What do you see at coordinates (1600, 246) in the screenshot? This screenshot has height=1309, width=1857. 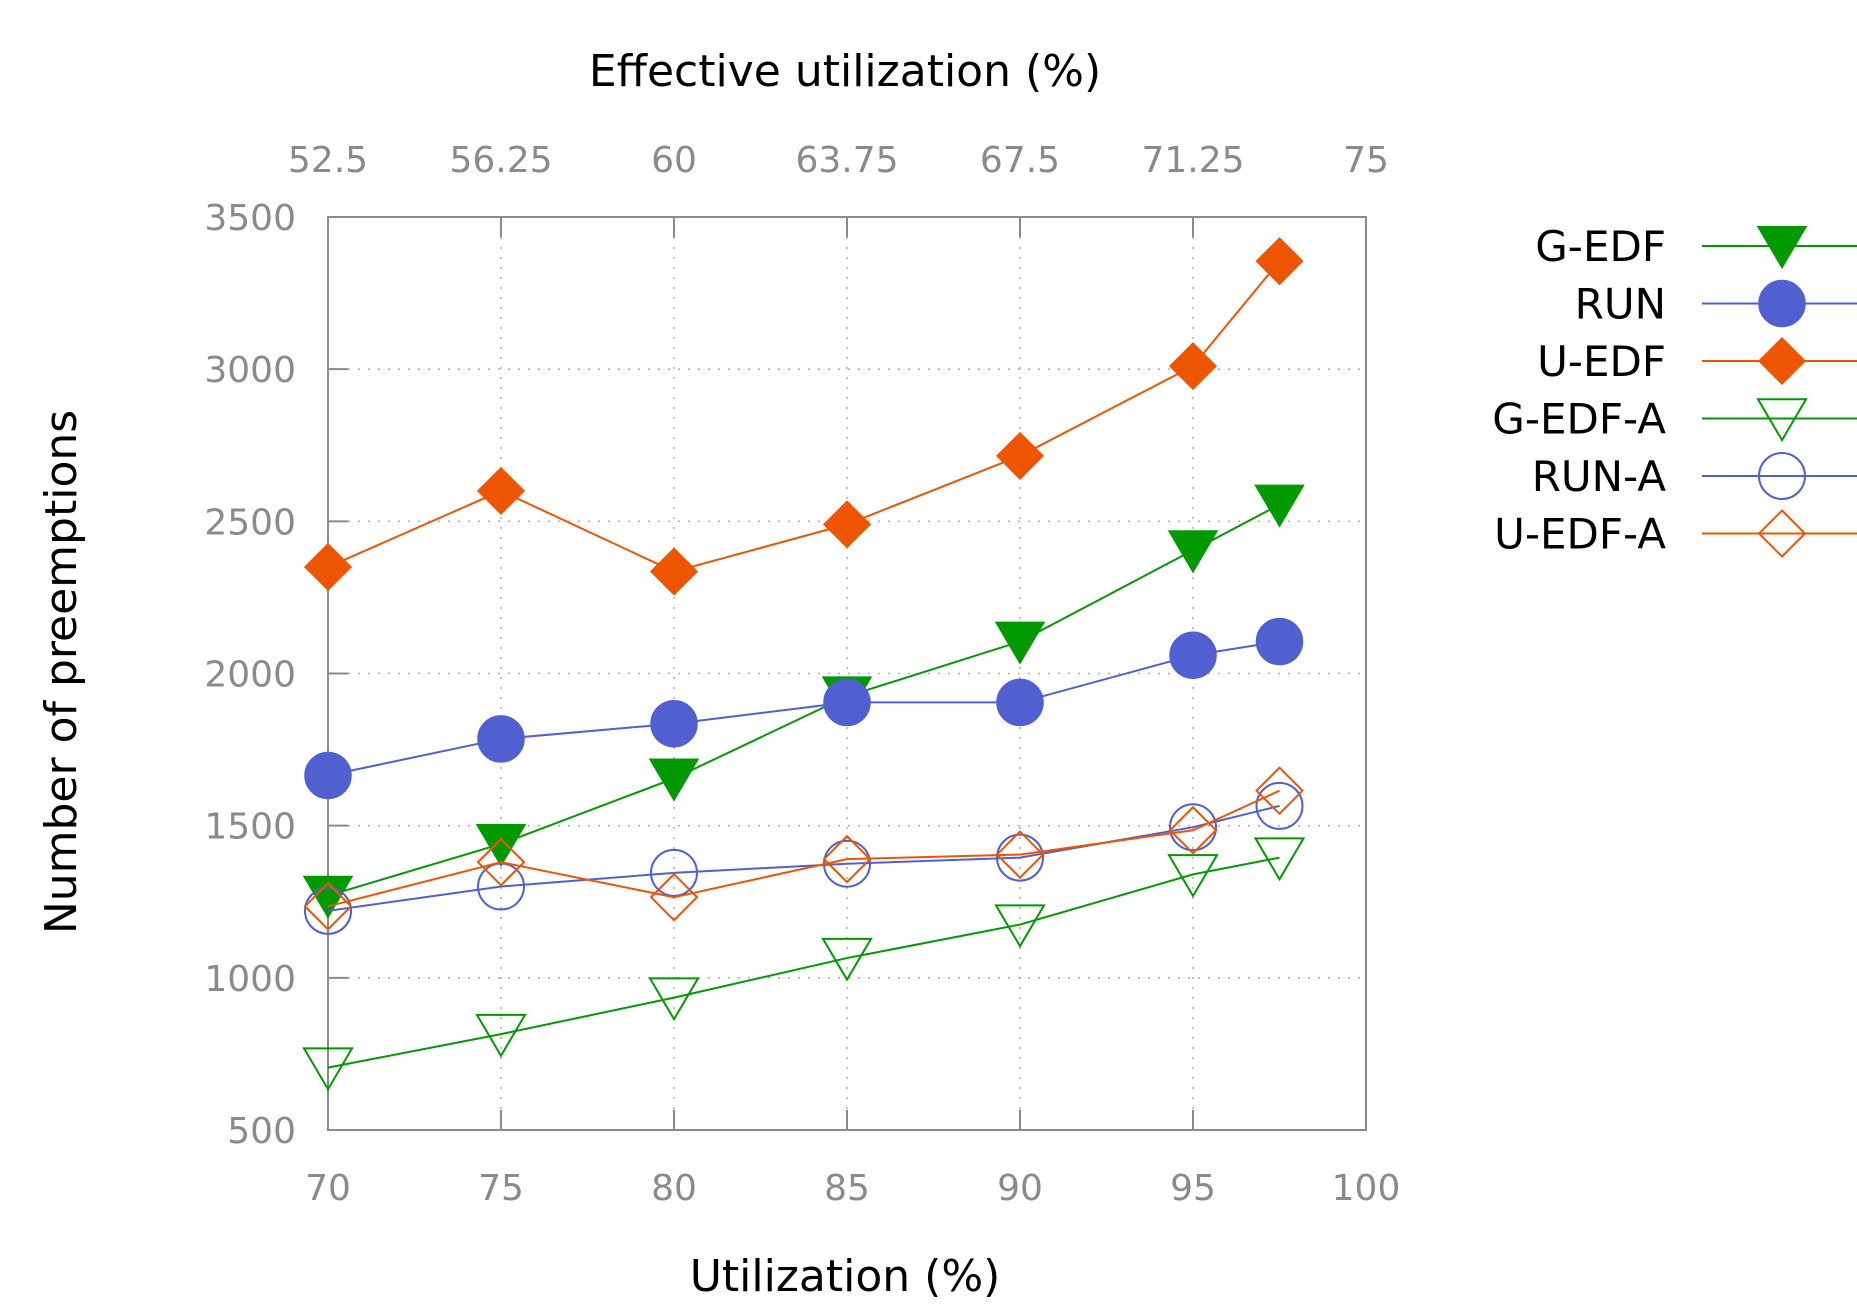 I see `legend-label-g-edf: G-EDF` at bounding box center [1600, 246].